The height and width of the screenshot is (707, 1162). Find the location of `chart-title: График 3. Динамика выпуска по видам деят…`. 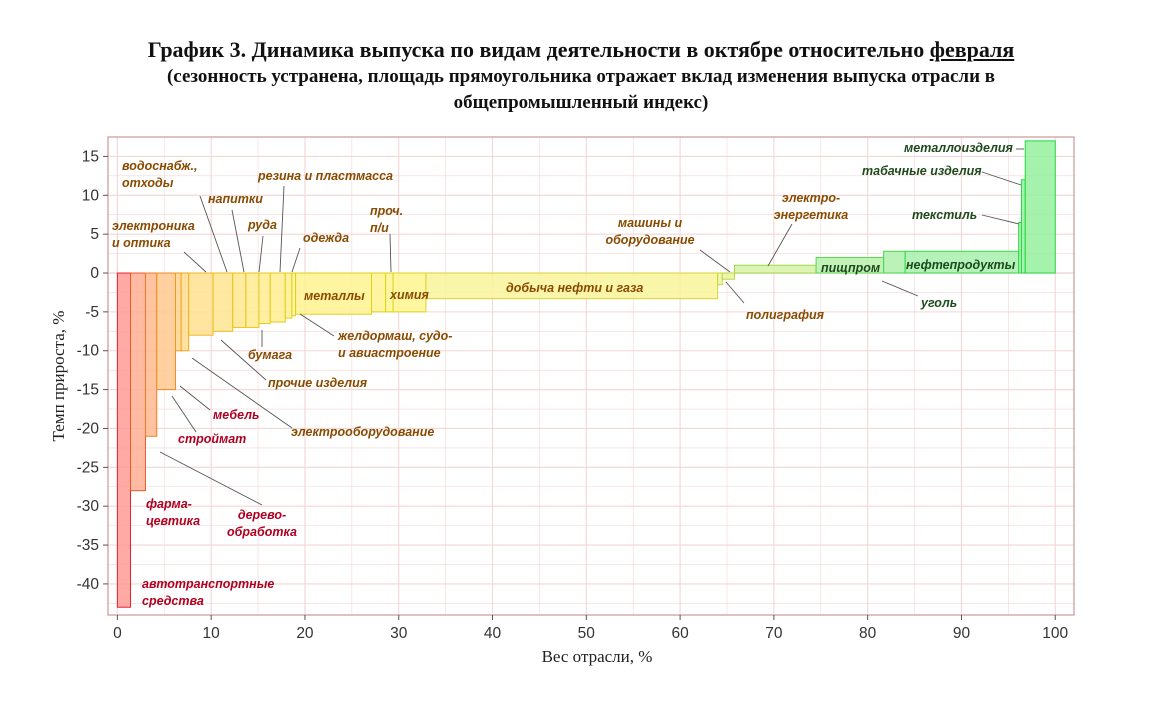

chart-title: График 3. Динамика выпуска по видам деят… is located at coordinates (581, 50).